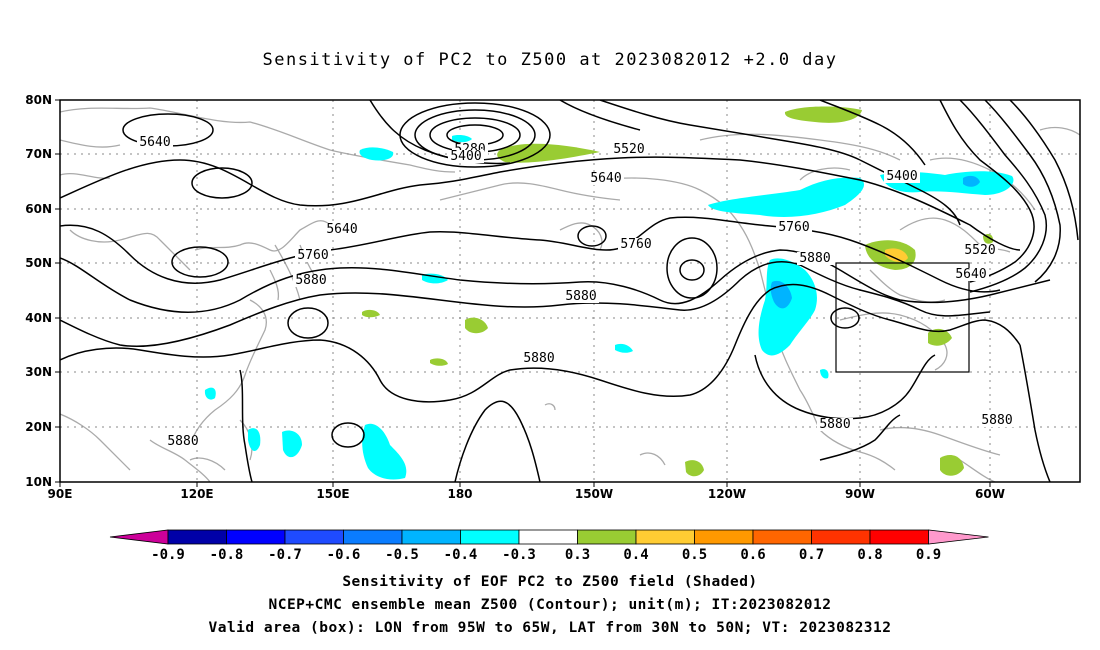 The width and height of the screenshot is (1100, 650). I want to click on lat-label: 50N, so click(38, 263).